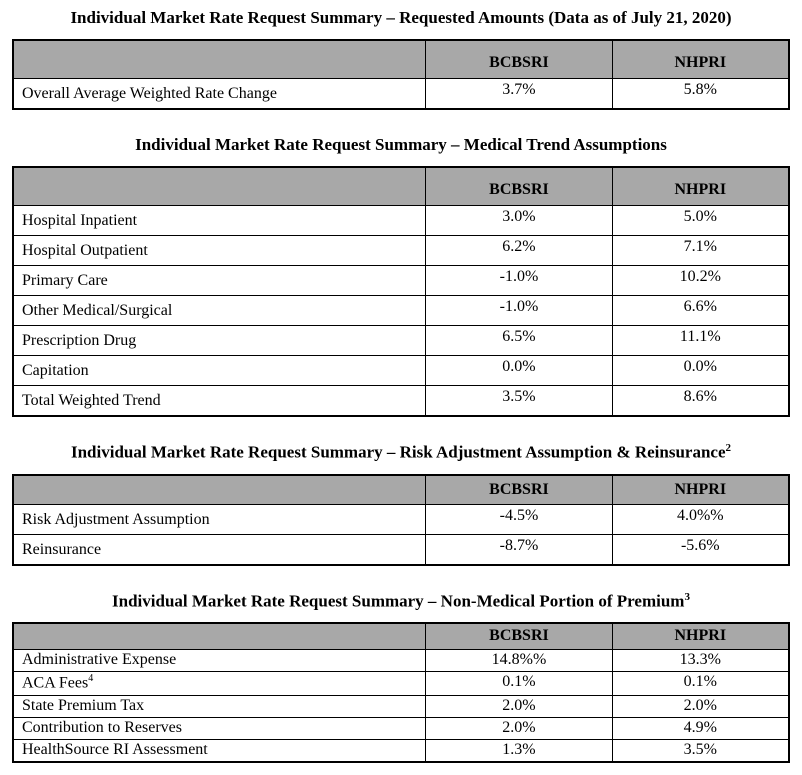 The height and width of the screenshot is (775, 802). Describe the element at coordinates (700, 310) in the screenshot. I see `value-nhpri: 6.6%` at that location.